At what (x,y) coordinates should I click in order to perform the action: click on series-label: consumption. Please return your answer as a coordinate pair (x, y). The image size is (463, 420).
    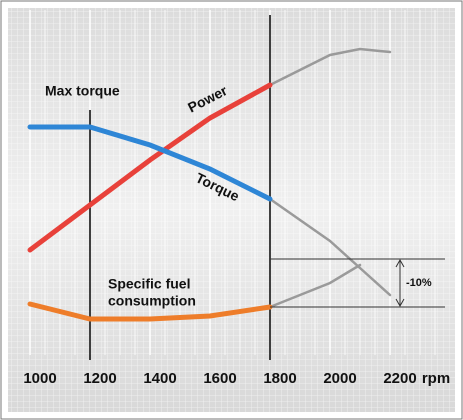
    Looking at the image, I should click on (152, 301).